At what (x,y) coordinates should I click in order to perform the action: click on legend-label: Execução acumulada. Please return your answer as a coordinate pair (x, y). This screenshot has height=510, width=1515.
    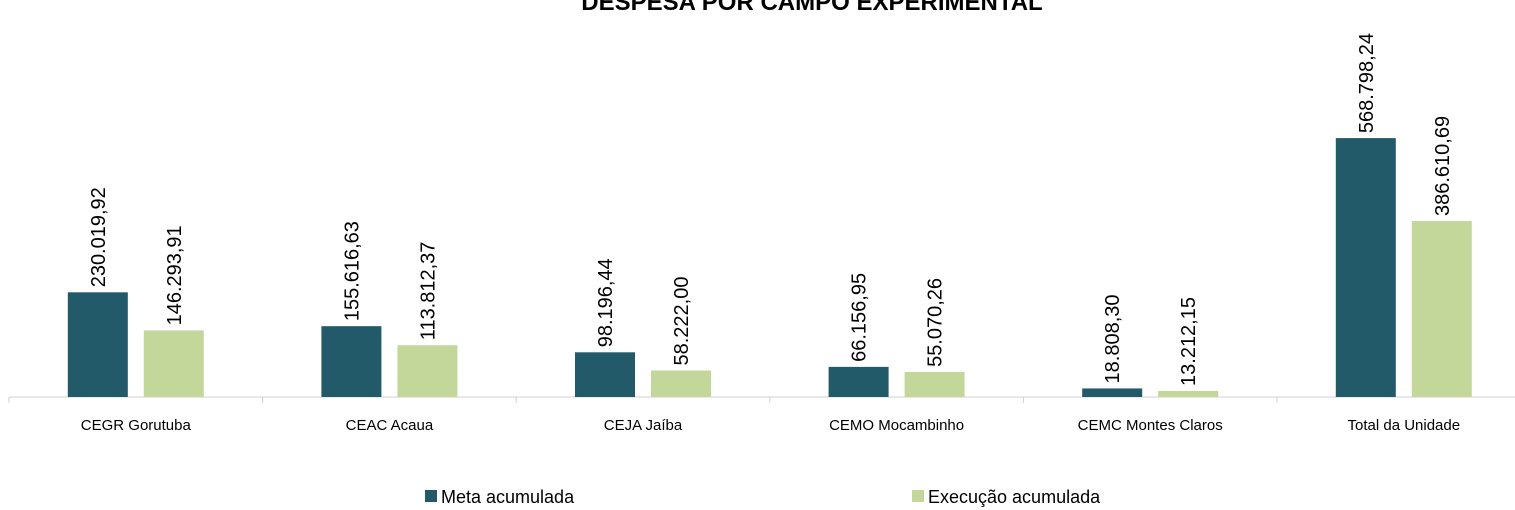
    Looking at the image, I should click on (1014, 497).